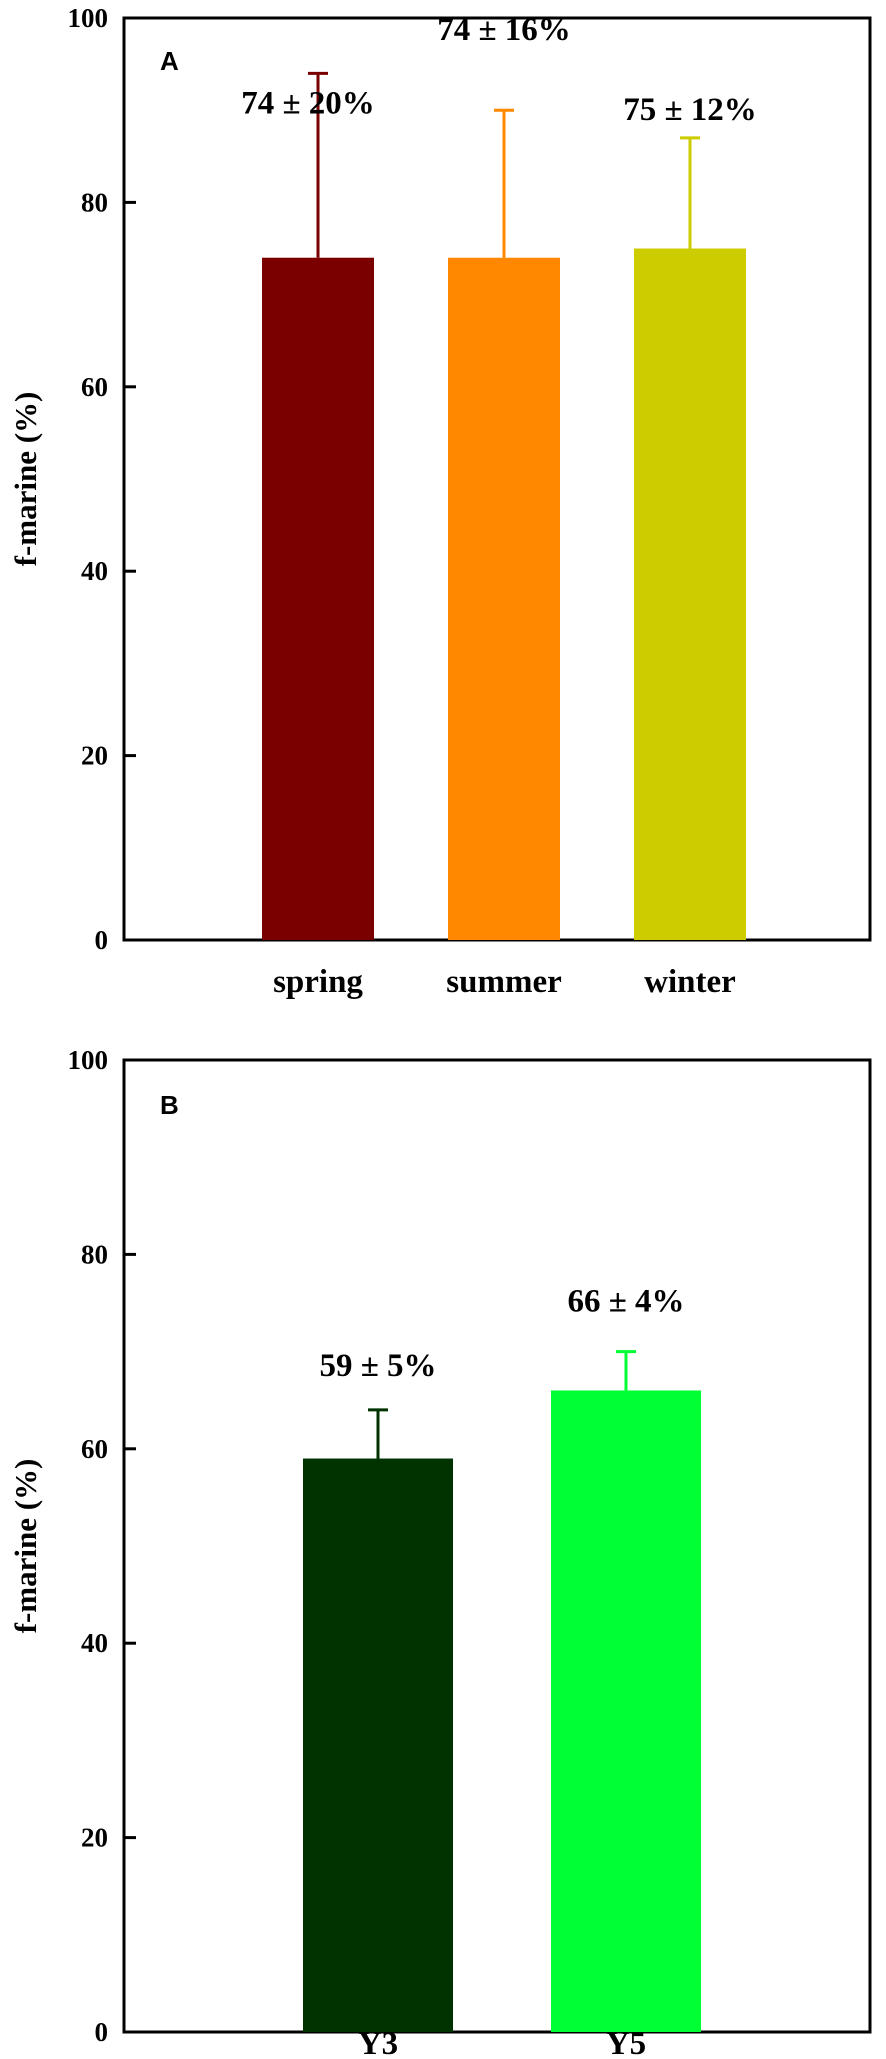 The width and height of the screenshot is (886, 2059). What do you see at coordinates (94, 571) in the screenshot?
I see `chart-a-y-tick-label: 40` at bounding box center [94, 571].